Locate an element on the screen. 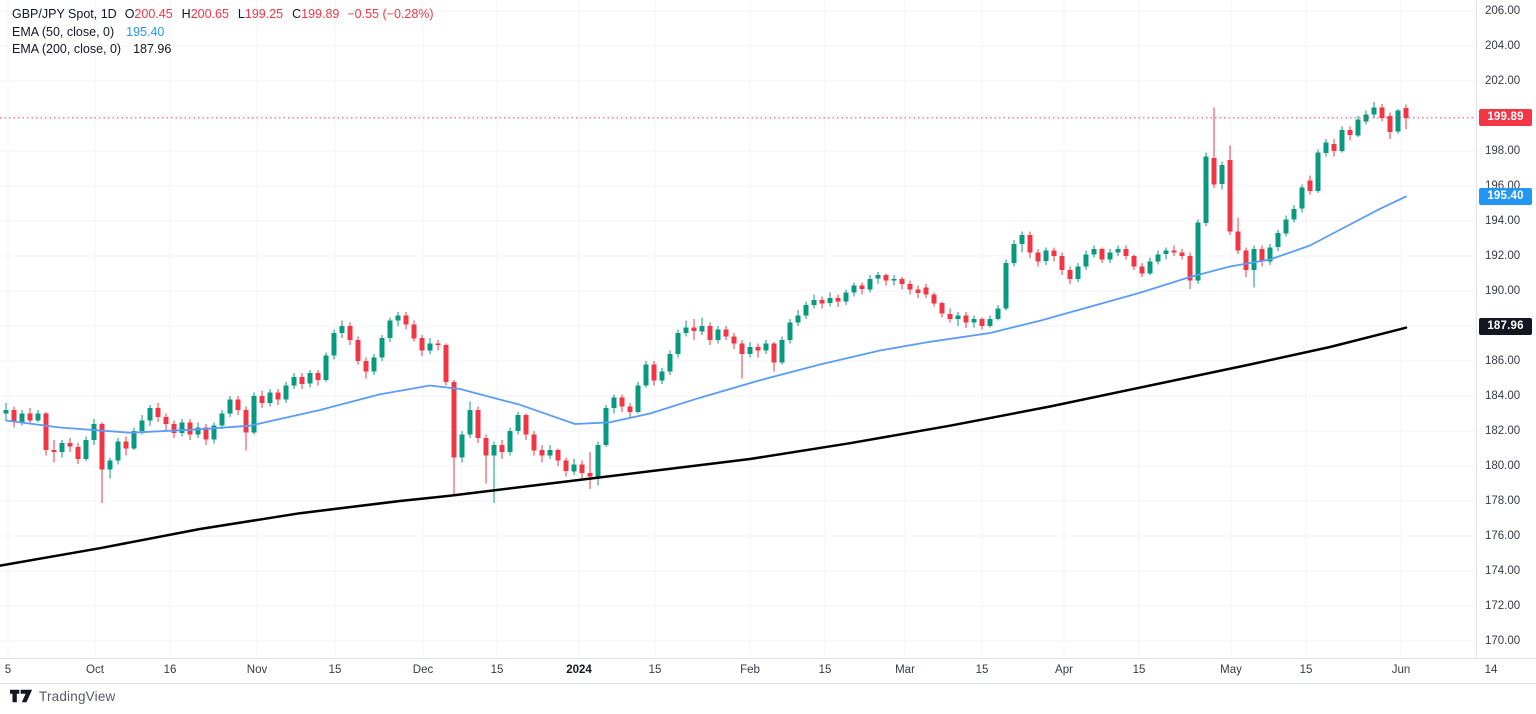 The image size is (1536, 714). price-axis-label: 178.00 is located at coordinates (1503, 501).